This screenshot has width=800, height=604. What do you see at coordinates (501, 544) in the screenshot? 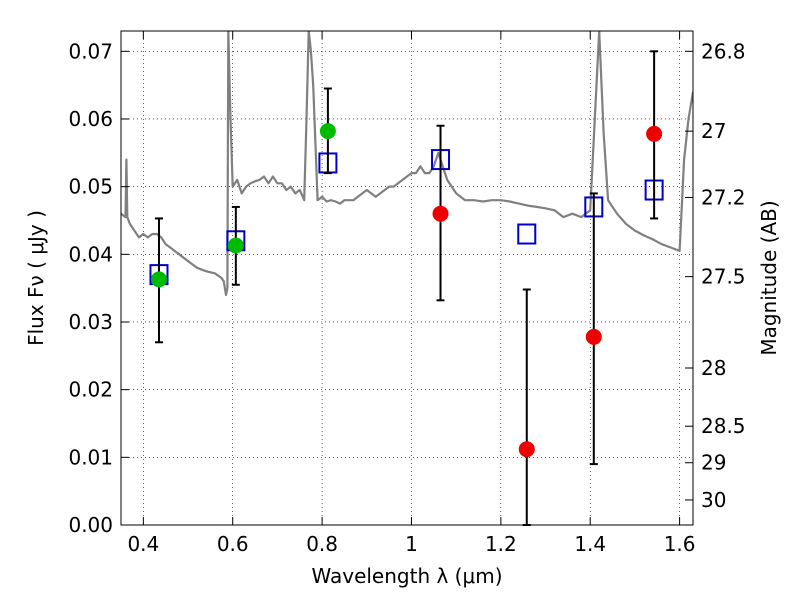
I see `x-tick-label: 1.2` at bounding box center [501, 544].